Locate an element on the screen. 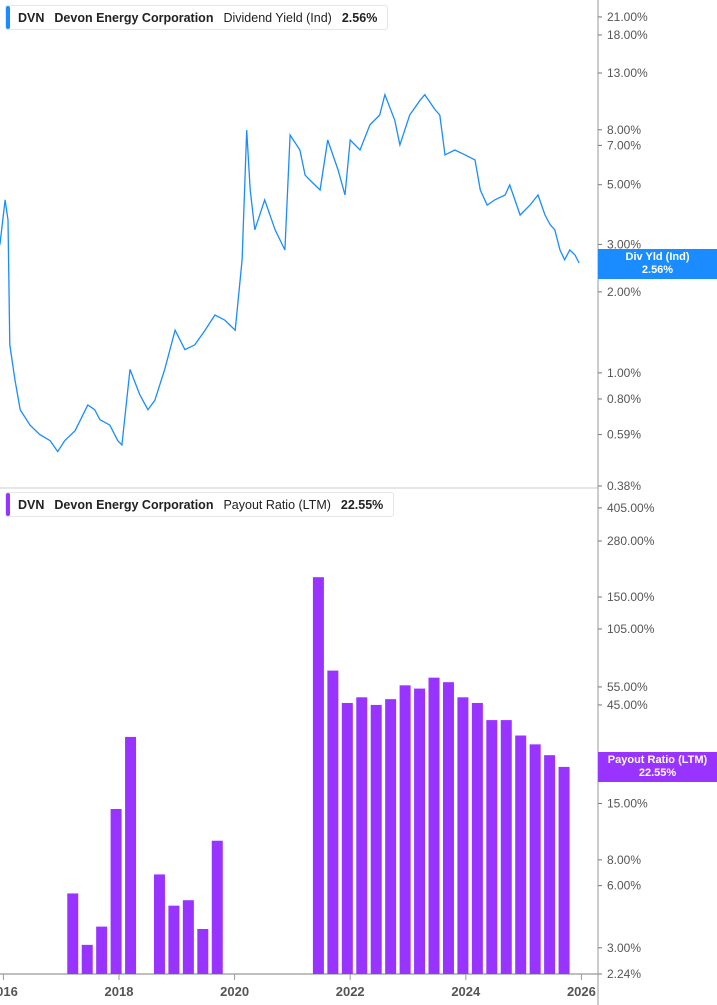 The height and width of the screenshot is (1005, 717). y-tick-label: 7.00% is located at coordinates (624, 145).